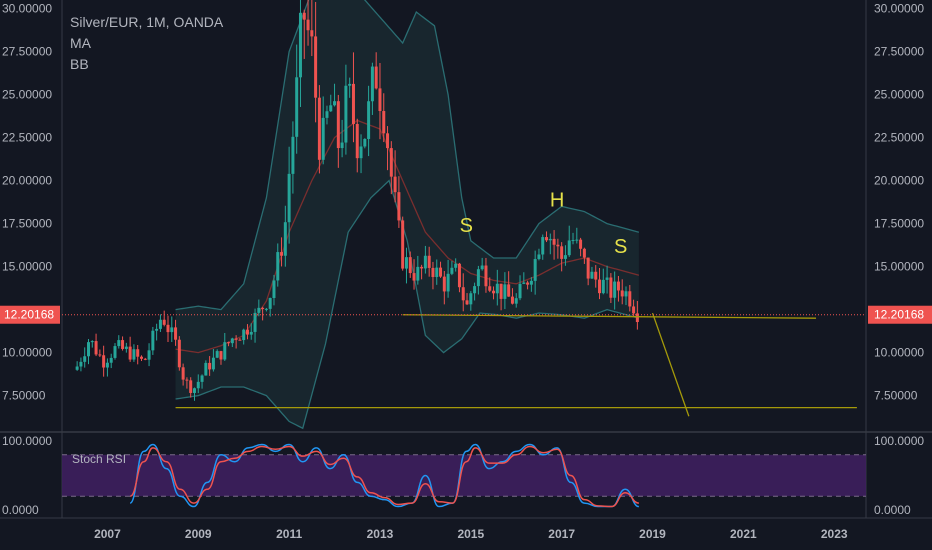 This screenshot has height=550, width=932. Describe the element at coordinates (79, 64) in the screenshot. I see `legend-bb: BB` at that location.